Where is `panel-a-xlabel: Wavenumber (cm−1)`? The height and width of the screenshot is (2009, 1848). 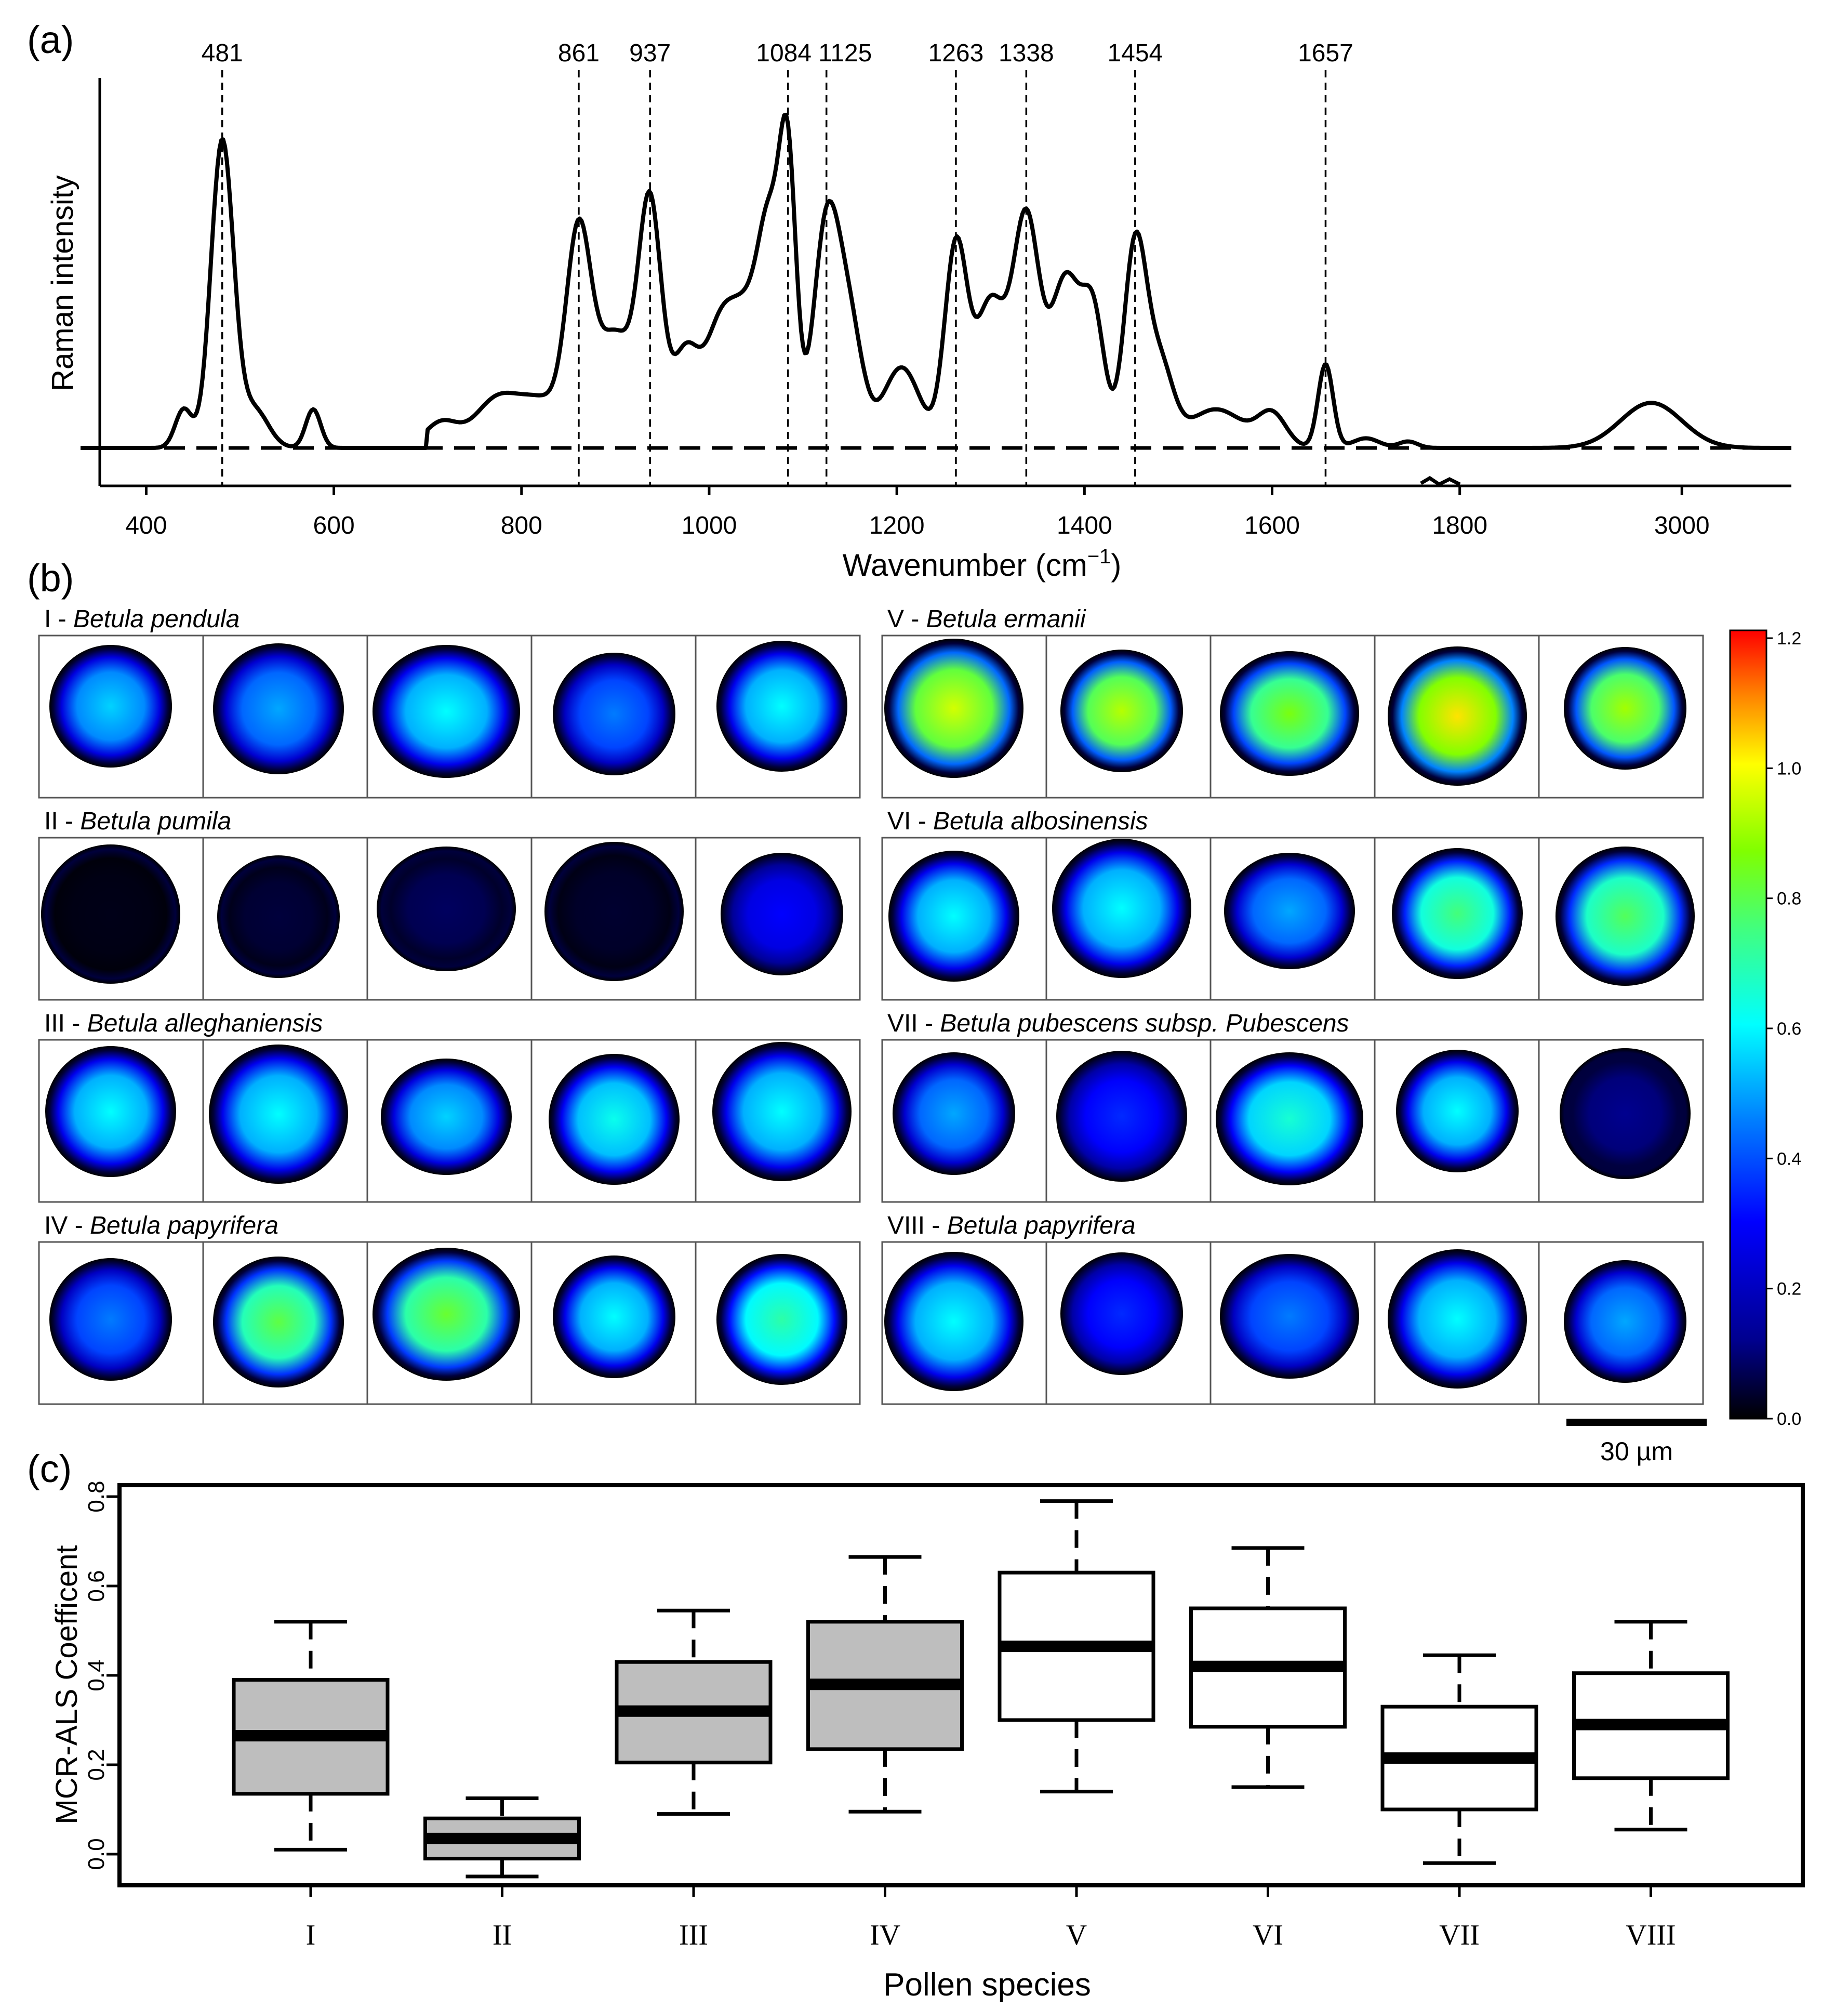
panel-a-xlabel: Wavenumber (cm−1) is located at coordinates (983, 564).